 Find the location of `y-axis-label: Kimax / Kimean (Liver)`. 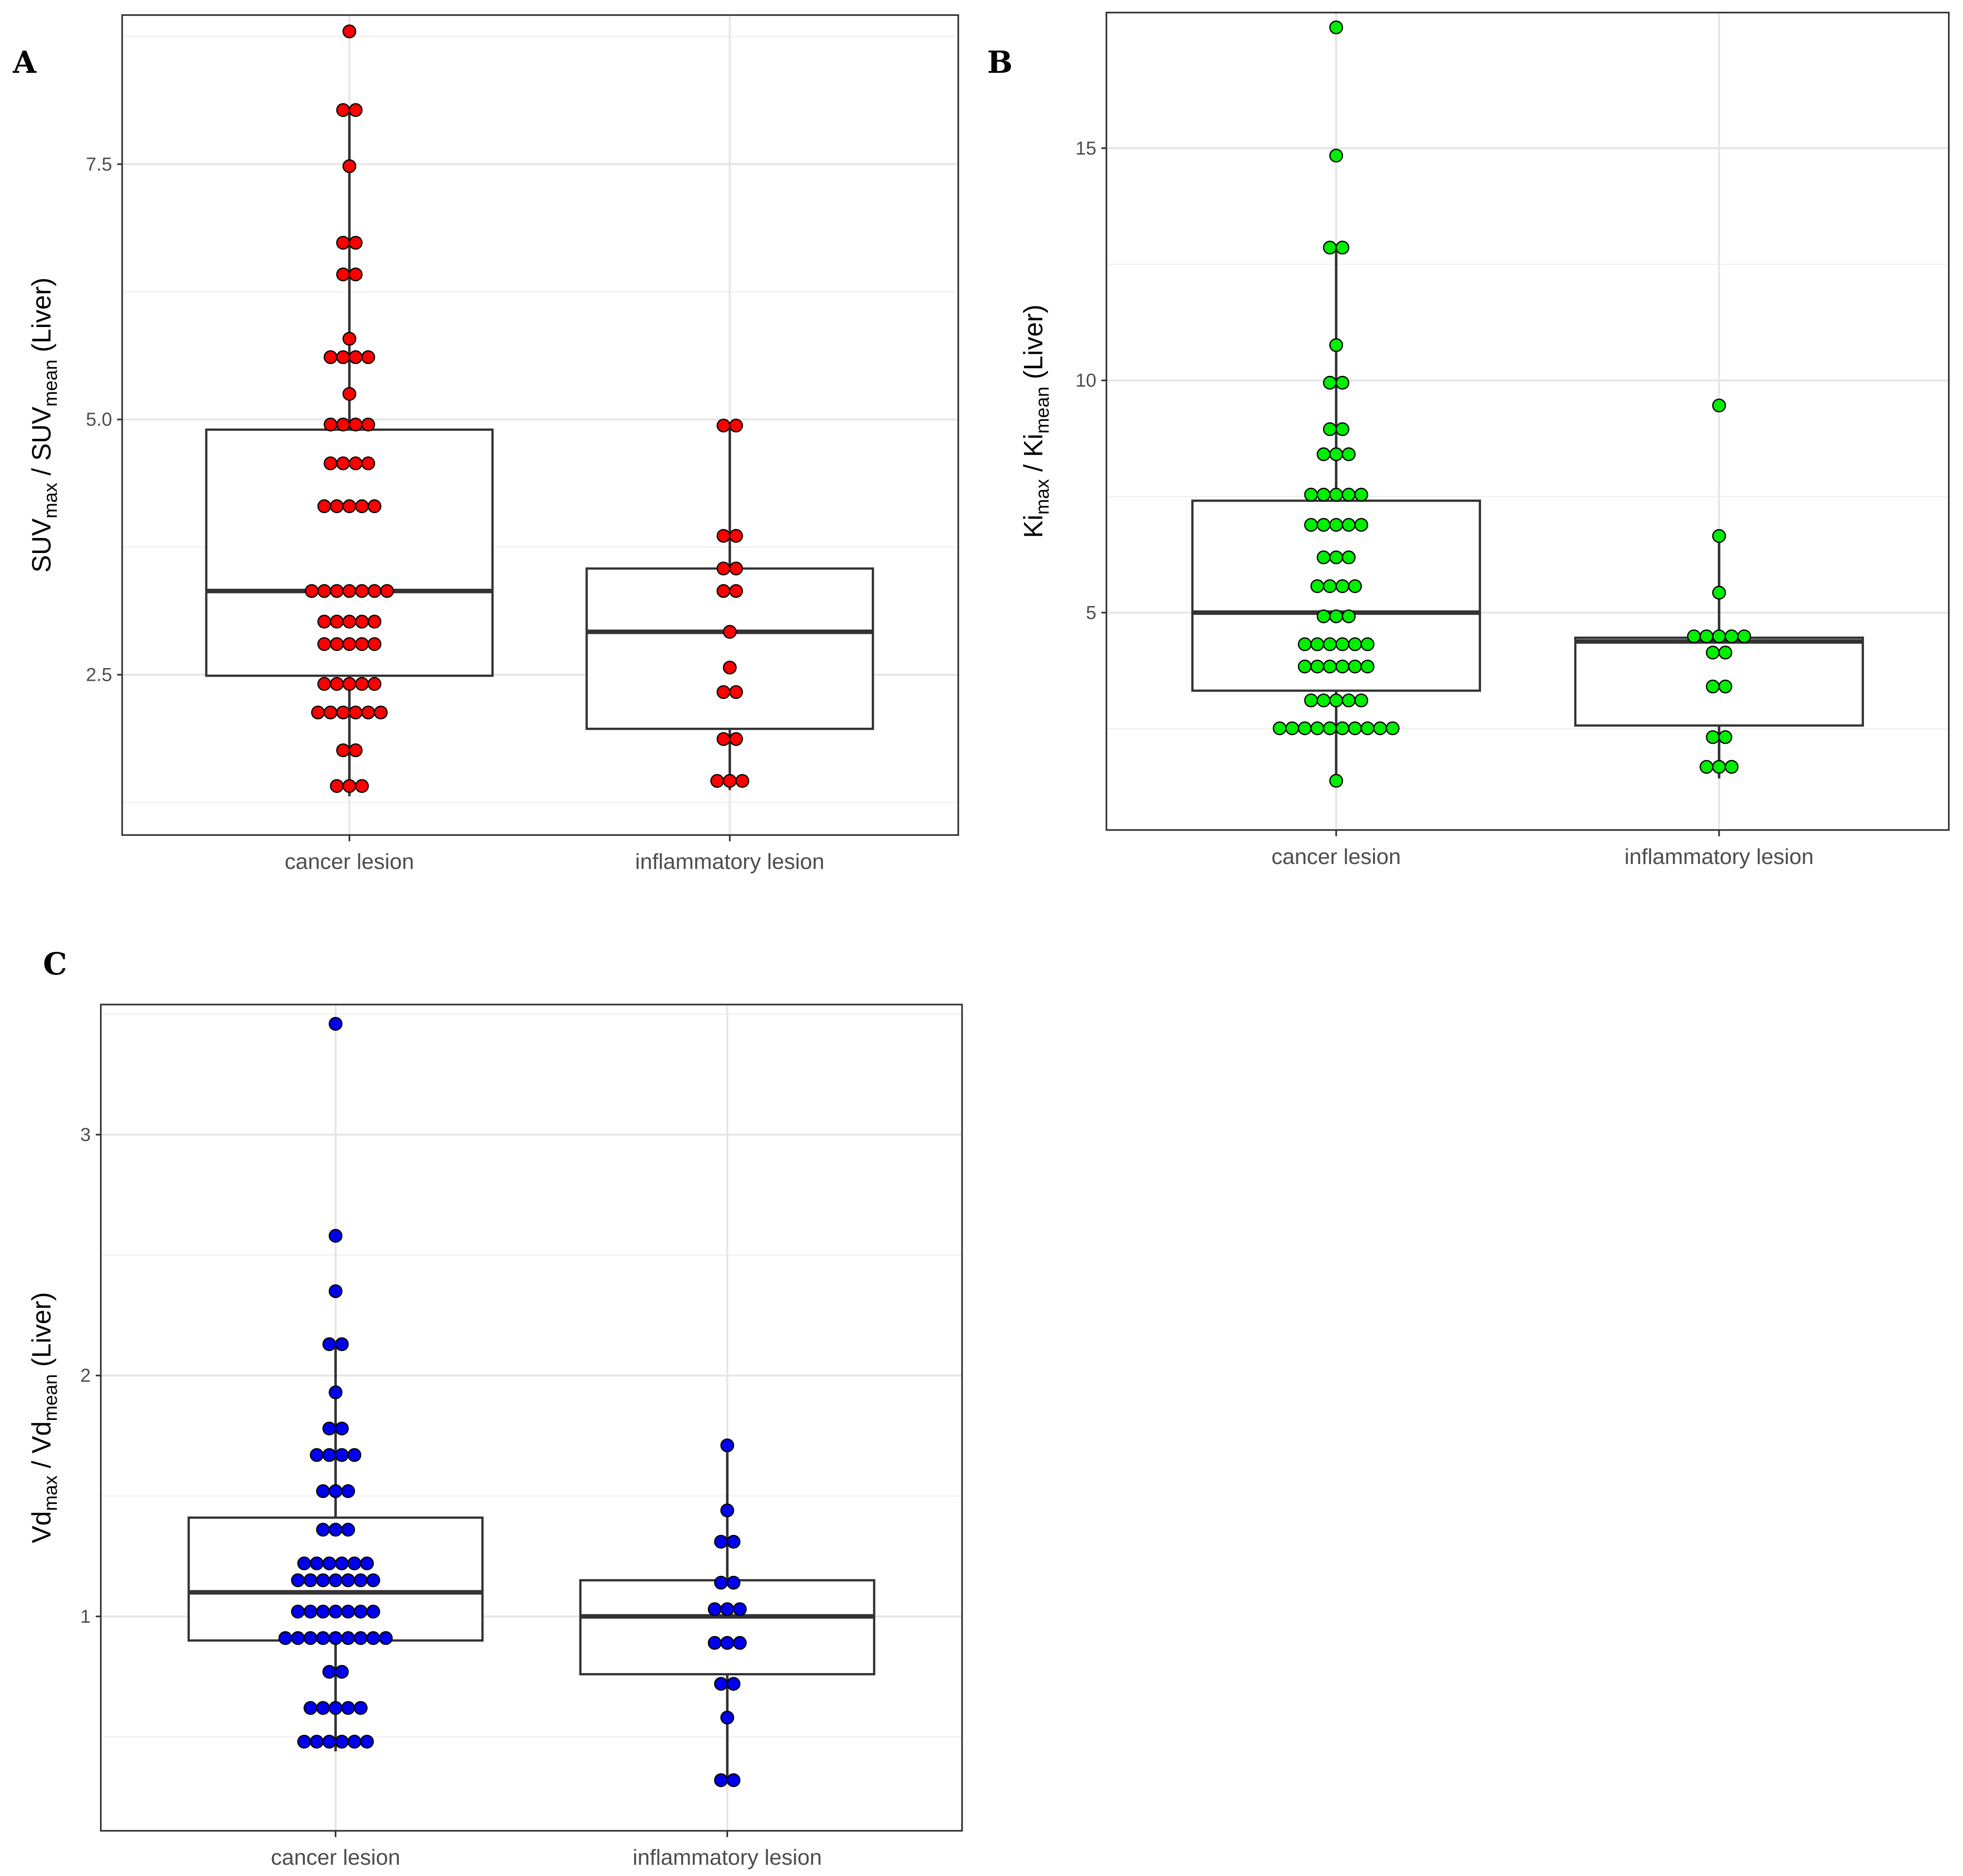

y-axis-label: Kimax / Kimean (Liver) is located at coordinates (1035, 421).